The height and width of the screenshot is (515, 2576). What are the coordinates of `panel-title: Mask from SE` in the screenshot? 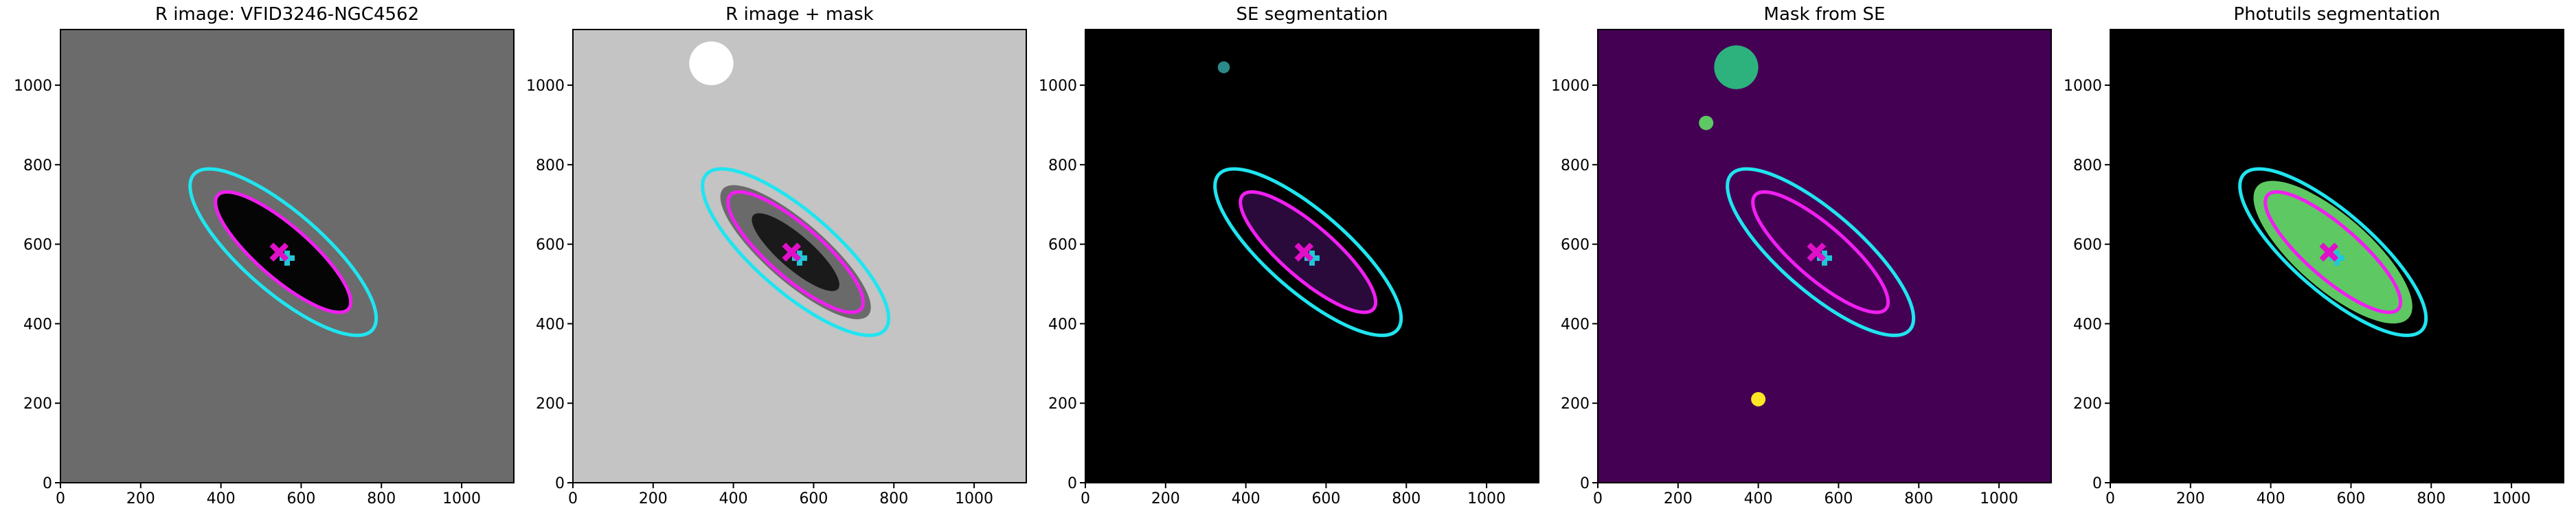 It's located at (1825, 14).